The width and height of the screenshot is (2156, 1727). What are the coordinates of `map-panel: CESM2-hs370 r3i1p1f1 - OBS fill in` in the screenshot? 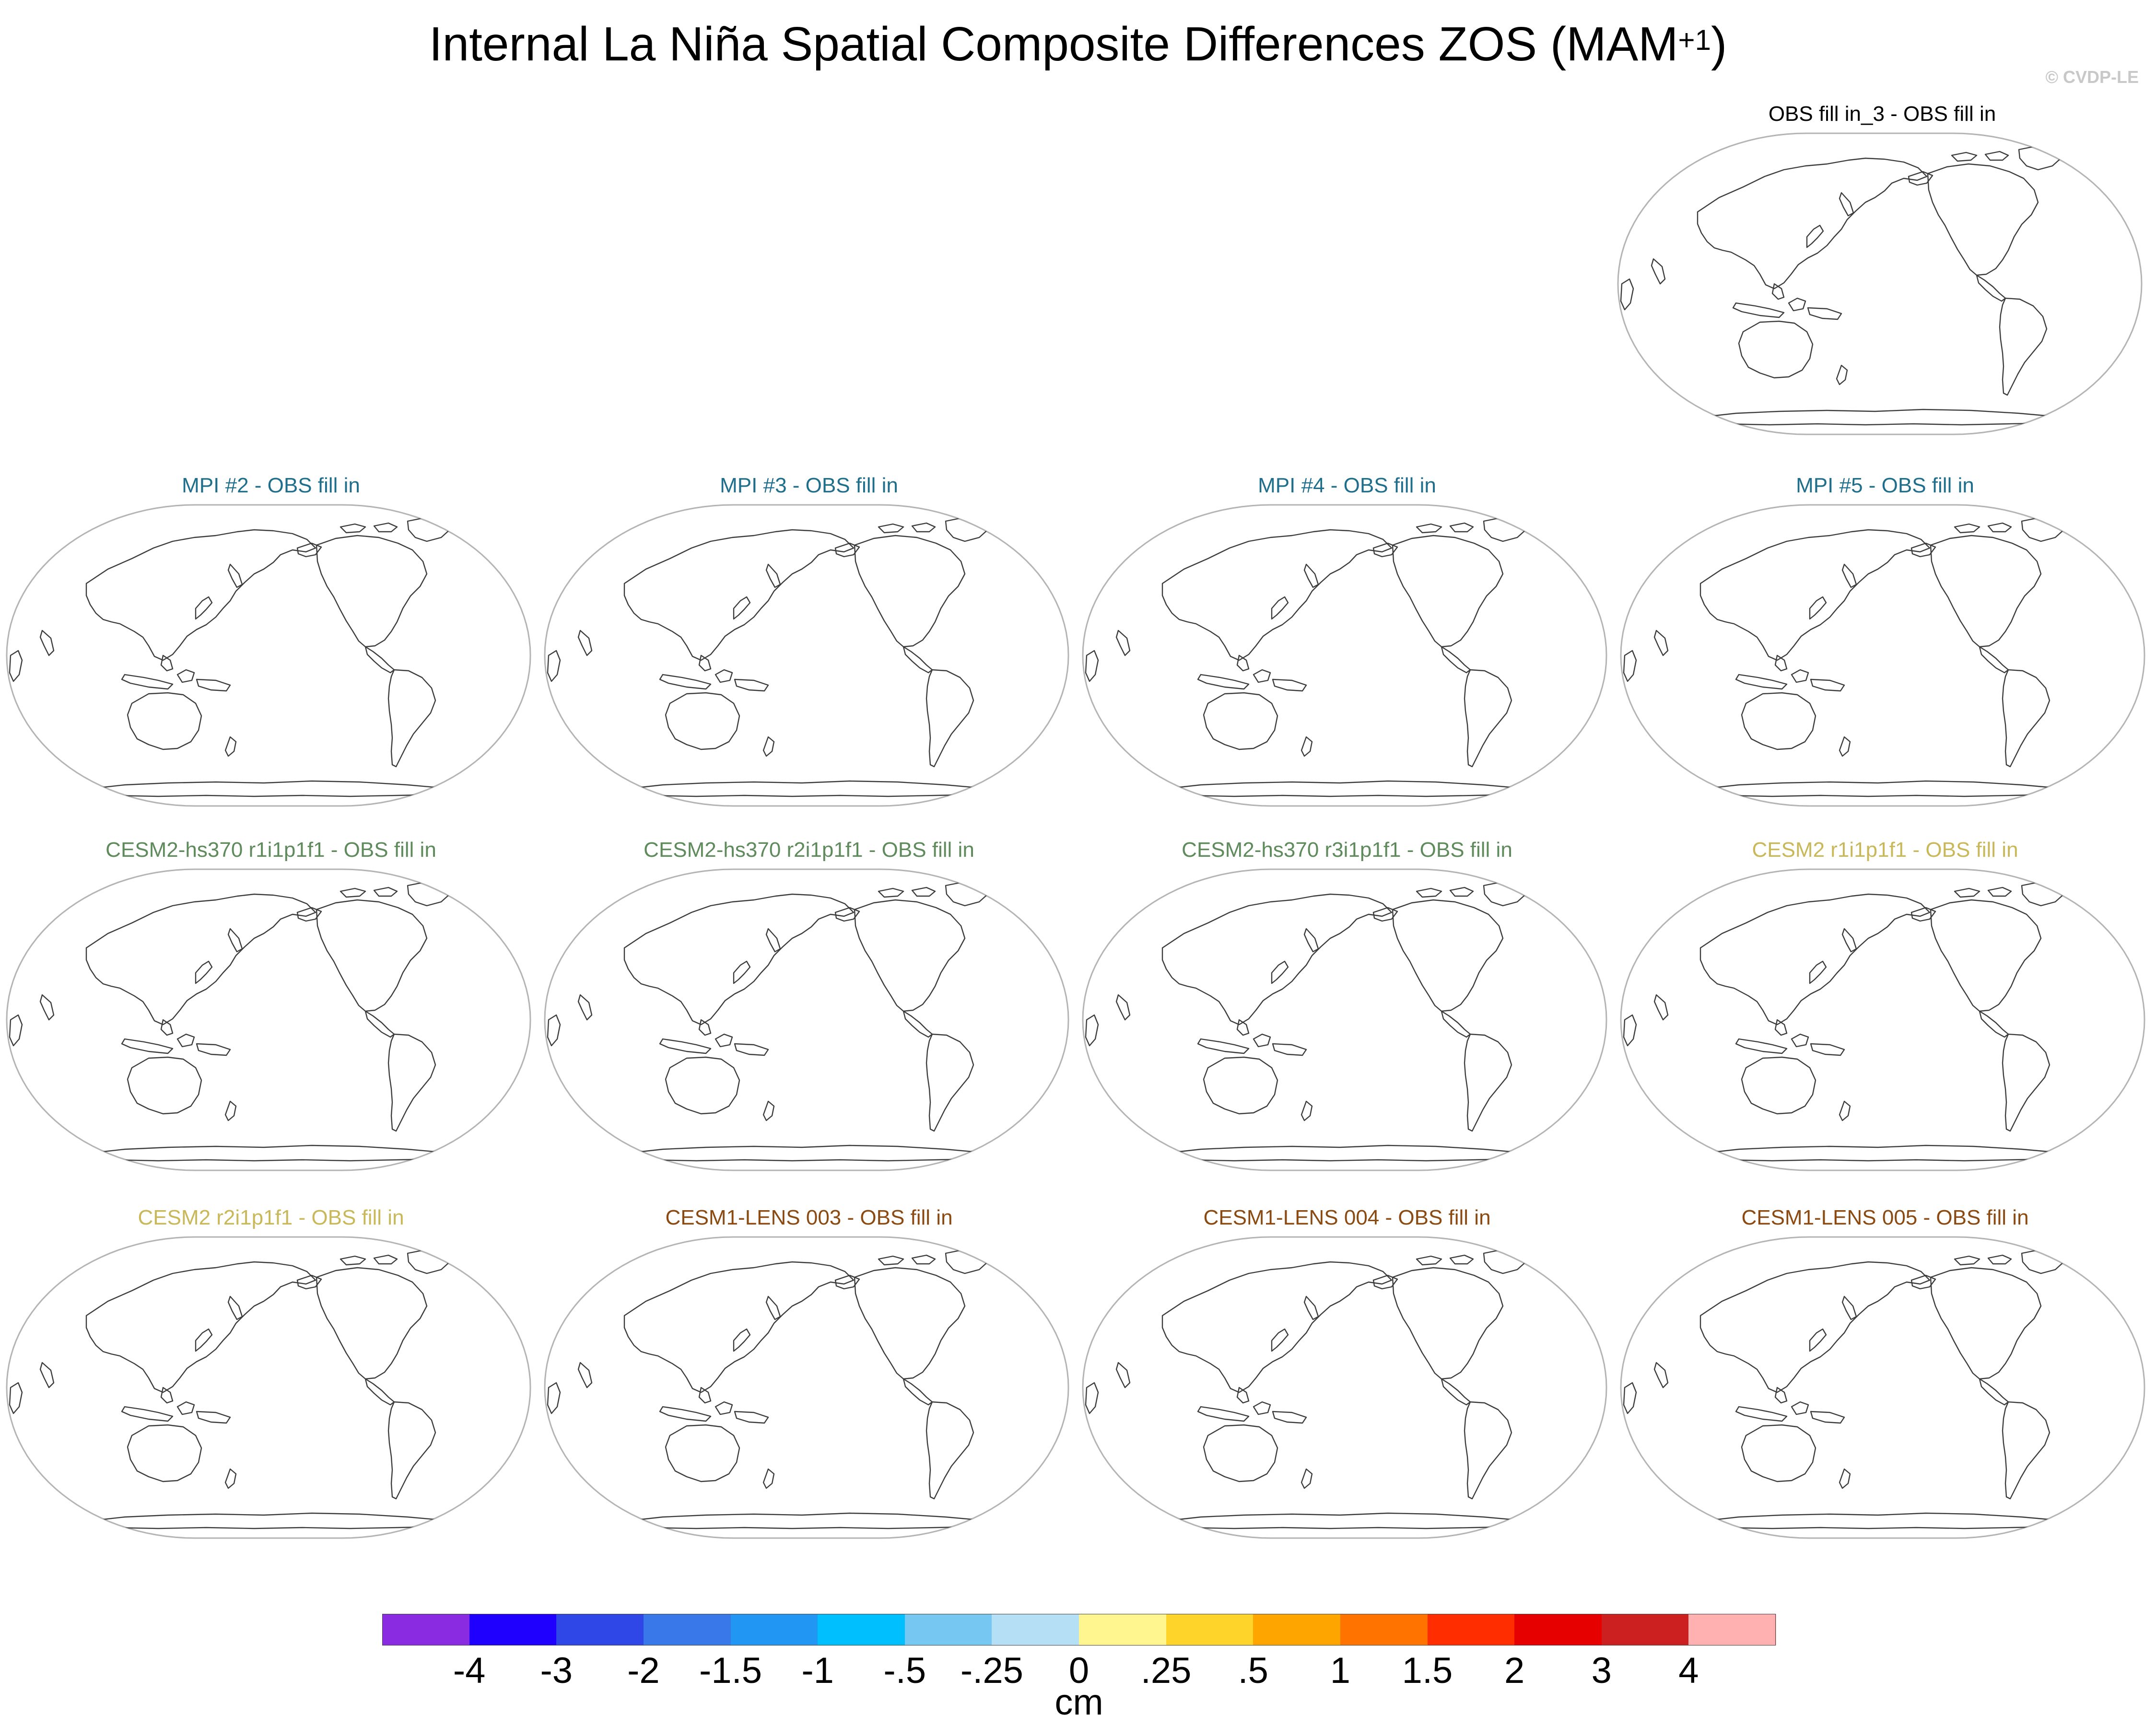 It's located at (1347, 1010).